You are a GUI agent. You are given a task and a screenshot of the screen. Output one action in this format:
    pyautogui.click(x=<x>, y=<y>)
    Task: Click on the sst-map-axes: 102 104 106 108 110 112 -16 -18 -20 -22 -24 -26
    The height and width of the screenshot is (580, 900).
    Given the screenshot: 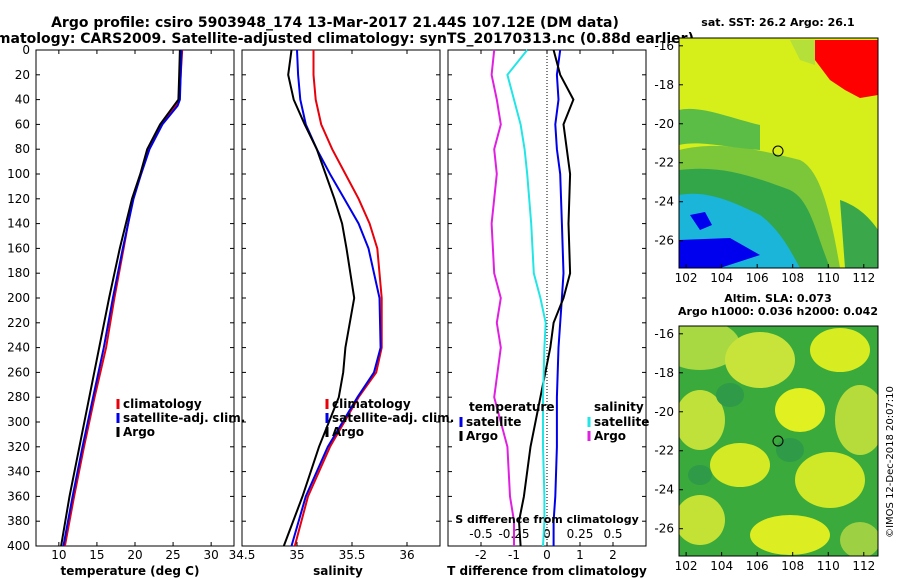 What is the action you would take?
    pyautogui.click(x=764, y=162)
    